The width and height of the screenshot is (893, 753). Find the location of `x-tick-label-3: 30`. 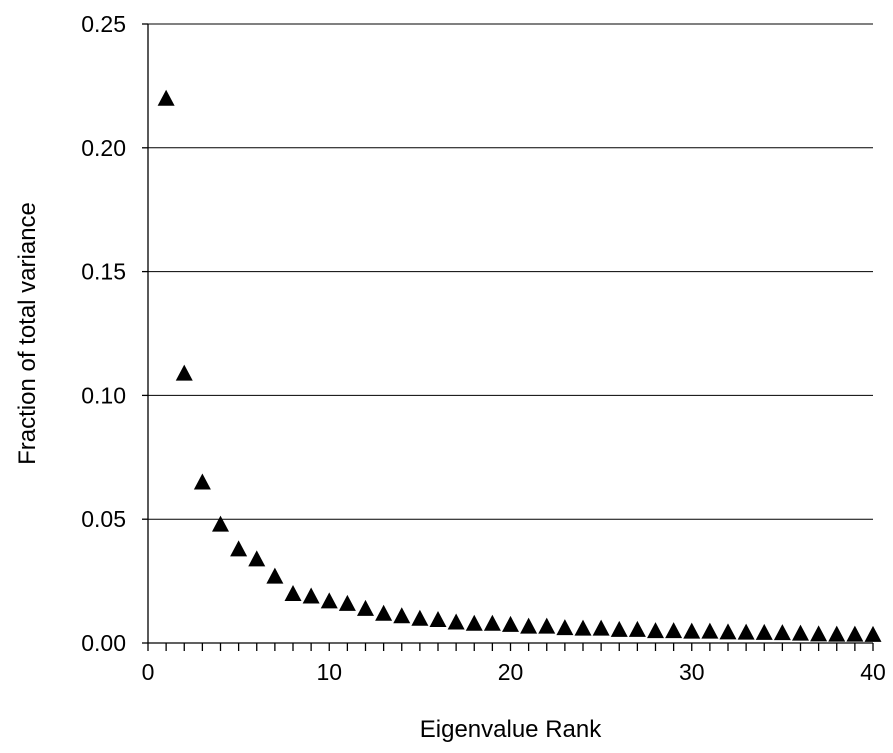

x-tick-label-3: 30 is located at coordinates (692, 672).